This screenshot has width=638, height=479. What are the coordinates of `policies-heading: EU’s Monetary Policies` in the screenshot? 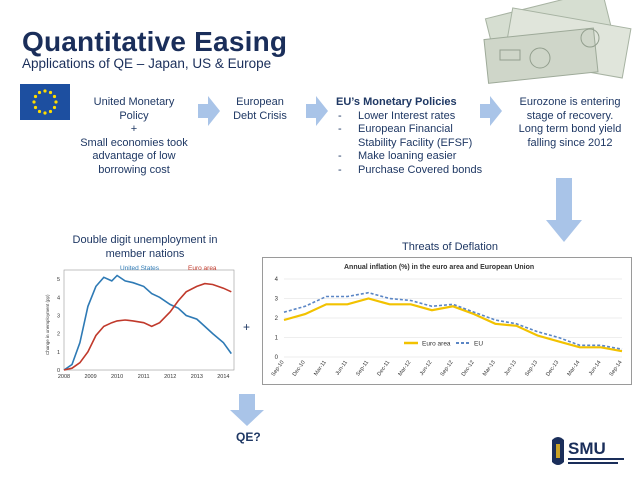 It's located at (396, 102).